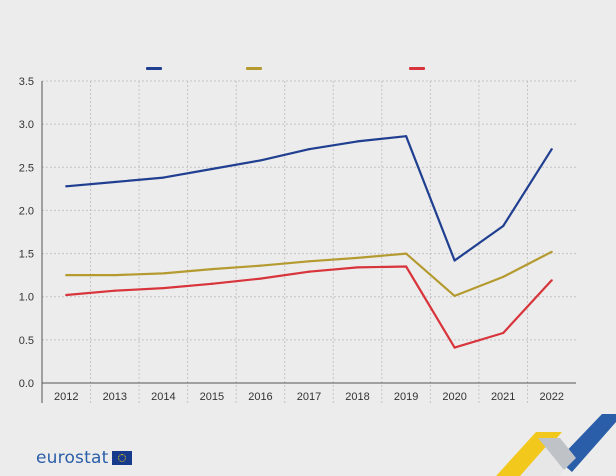  I want to click on data-point-s2-2022, so click(551, 251).